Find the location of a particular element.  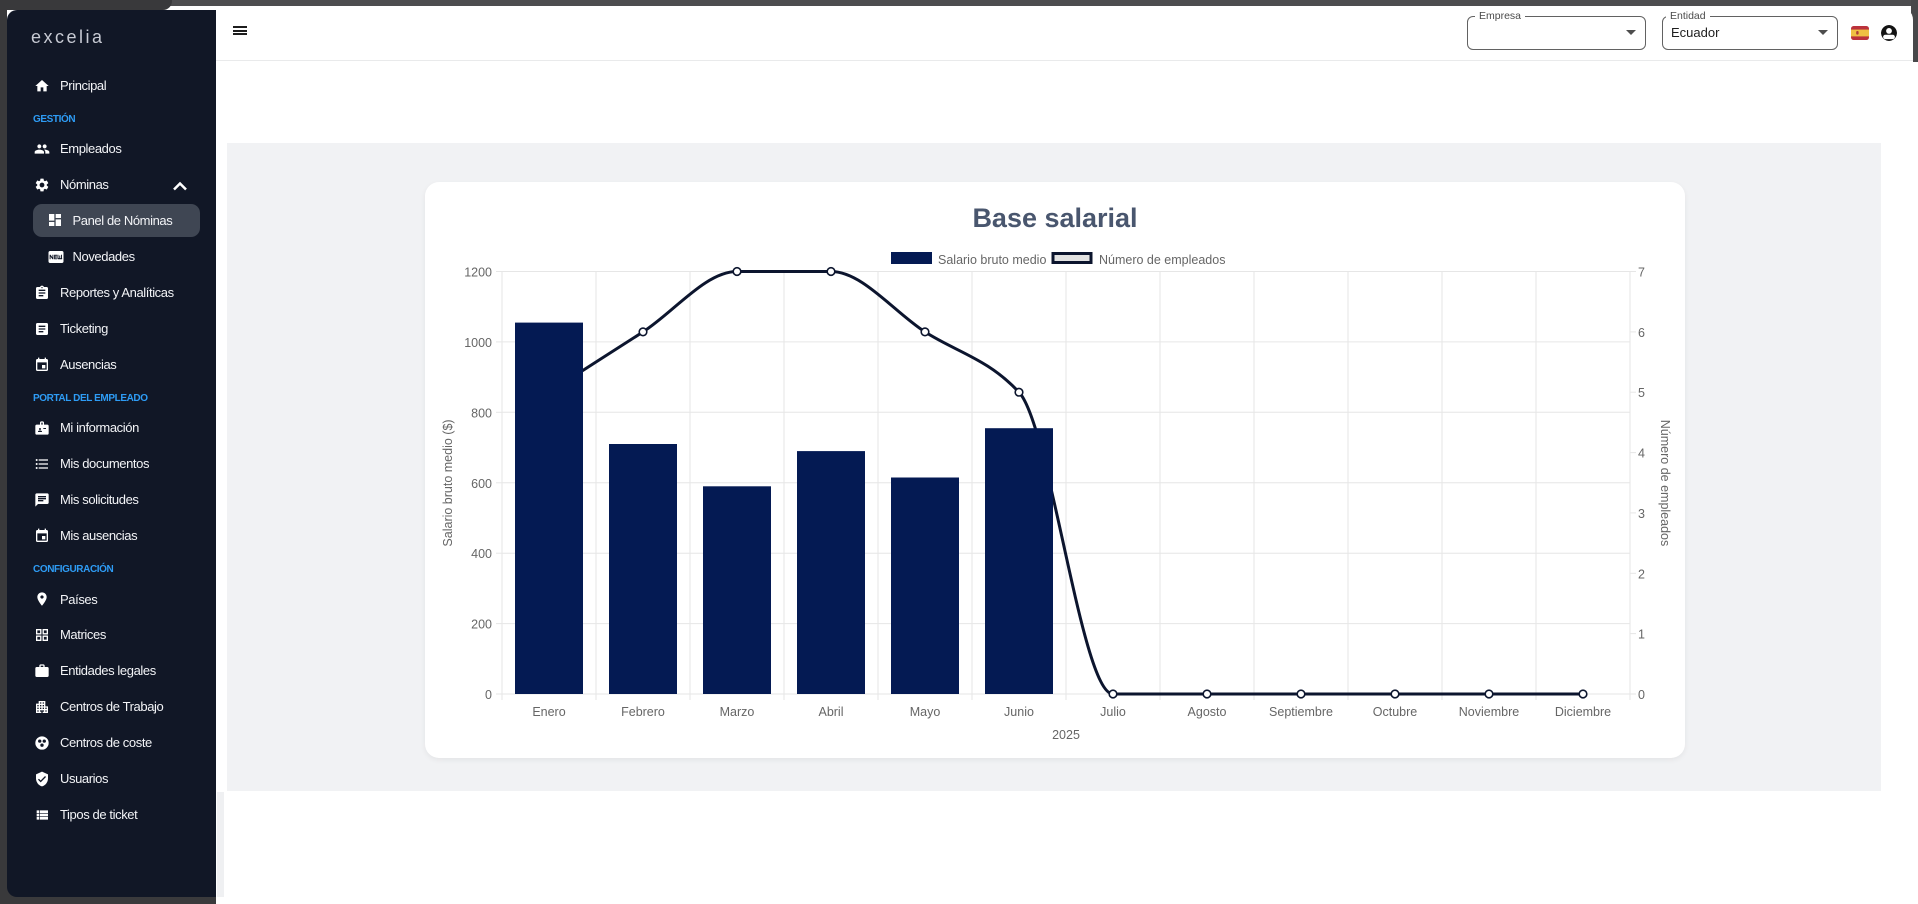

svg-text: 400 is located at coordinates (481, 554).